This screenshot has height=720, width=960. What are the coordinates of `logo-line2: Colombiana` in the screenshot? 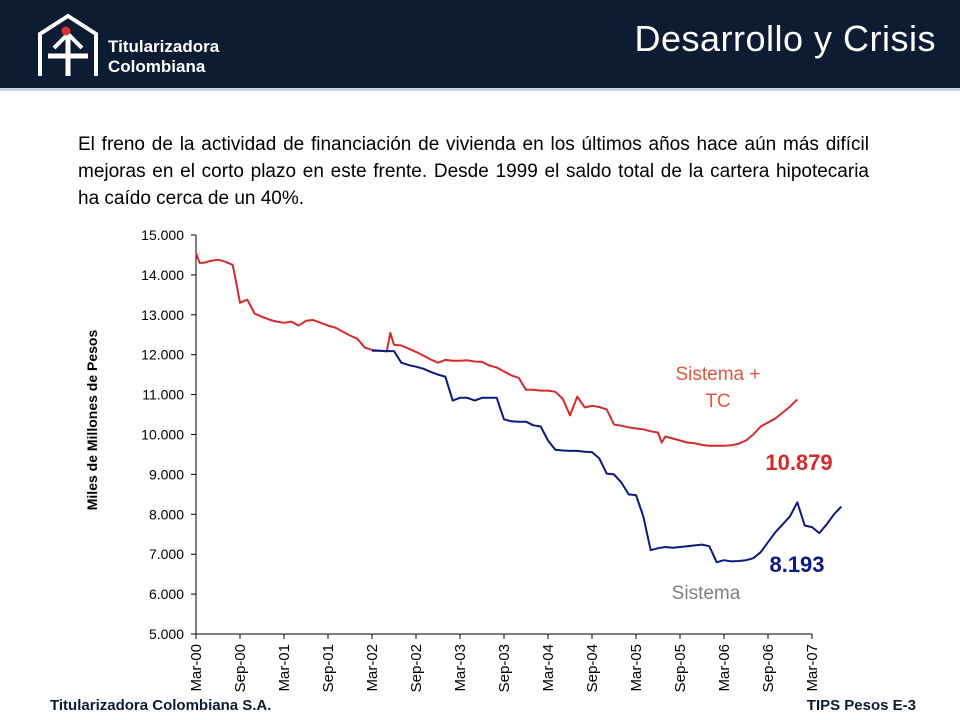 It's located at (157, 66).